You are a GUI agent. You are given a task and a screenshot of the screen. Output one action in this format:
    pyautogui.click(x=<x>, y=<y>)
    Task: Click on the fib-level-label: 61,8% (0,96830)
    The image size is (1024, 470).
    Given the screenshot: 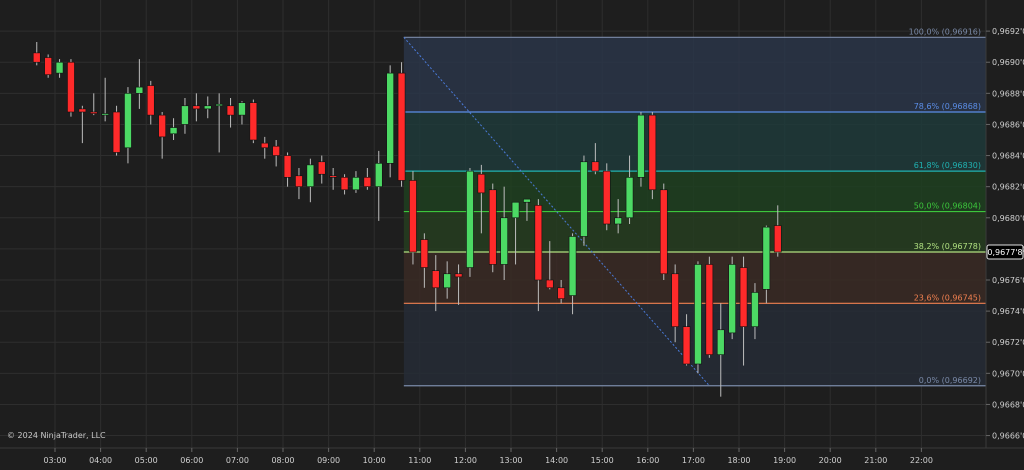 What is the action you would take?
    pyautogui.click(x=947, y=165)
    